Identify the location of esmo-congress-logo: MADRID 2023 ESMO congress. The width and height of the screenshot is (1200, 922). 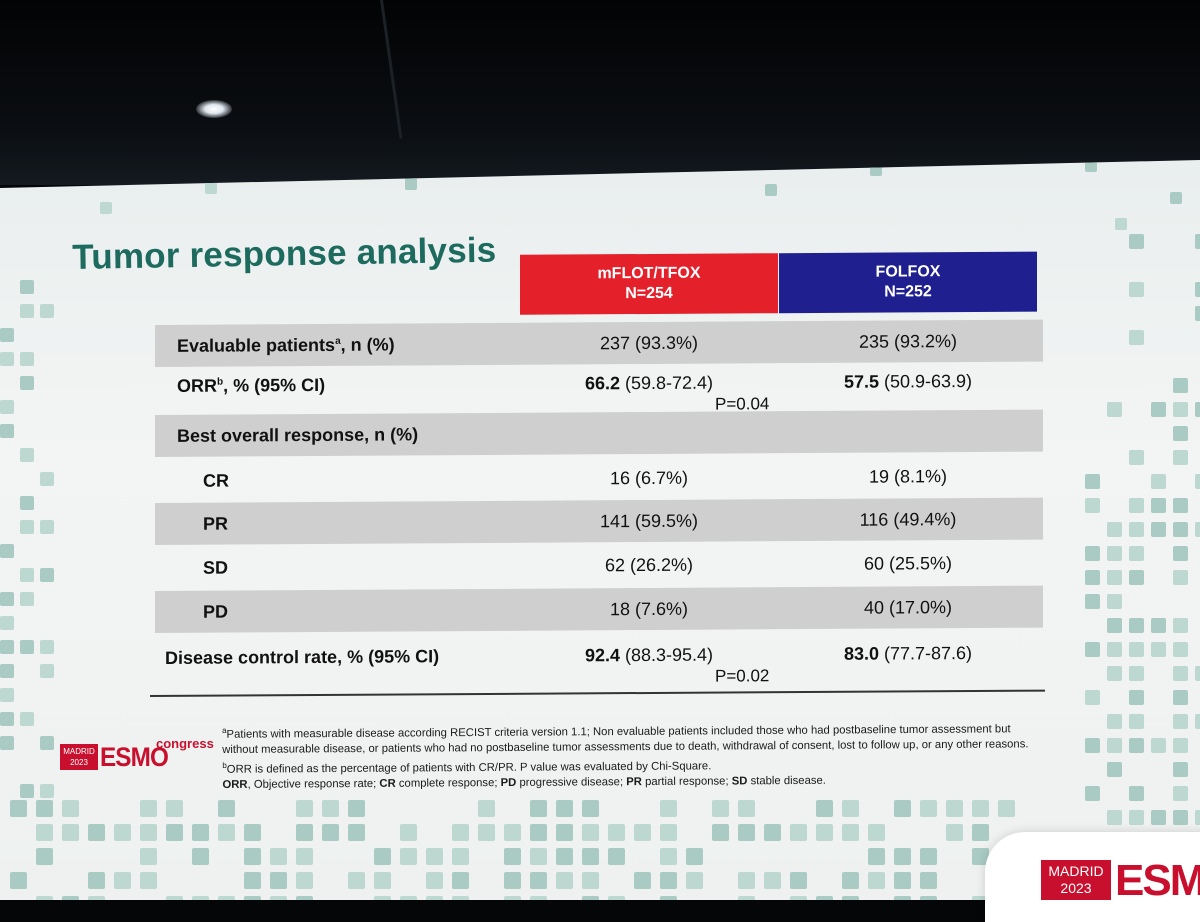
(137, 755).